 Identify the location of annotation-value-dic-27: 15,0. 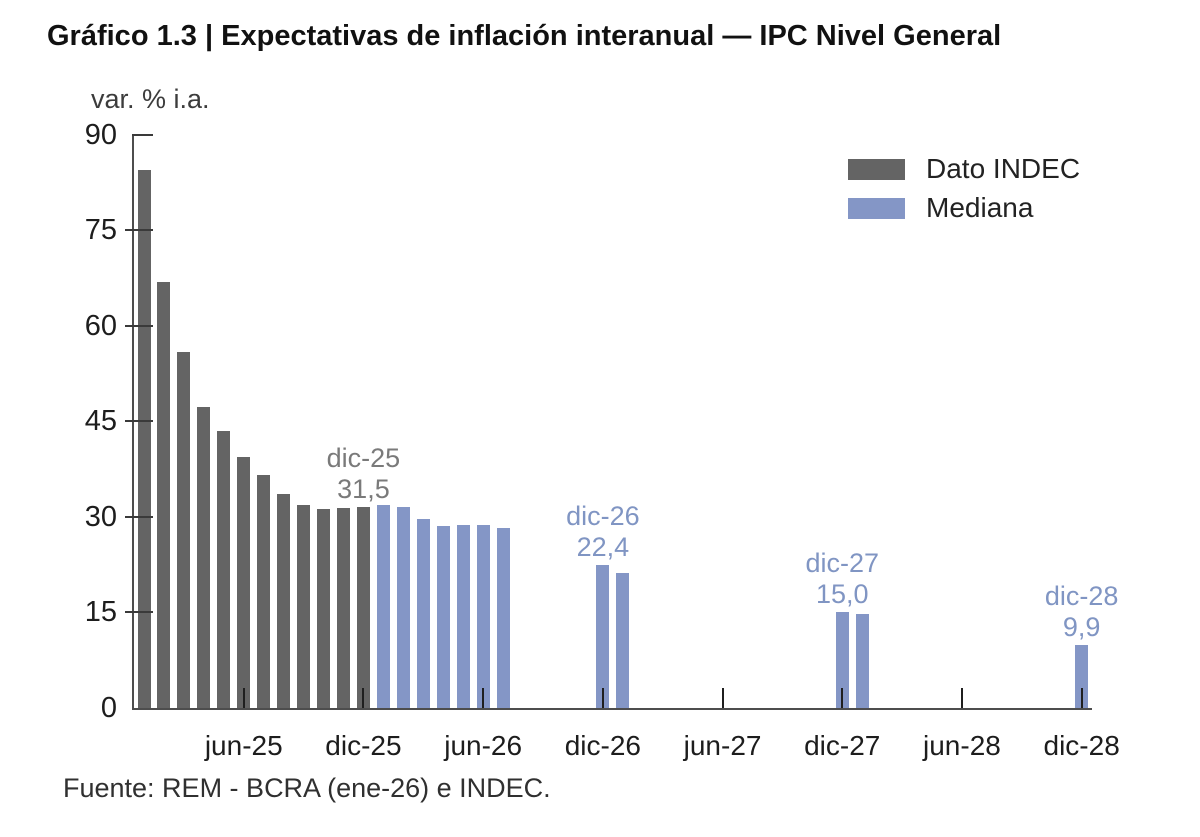
(842, 594).